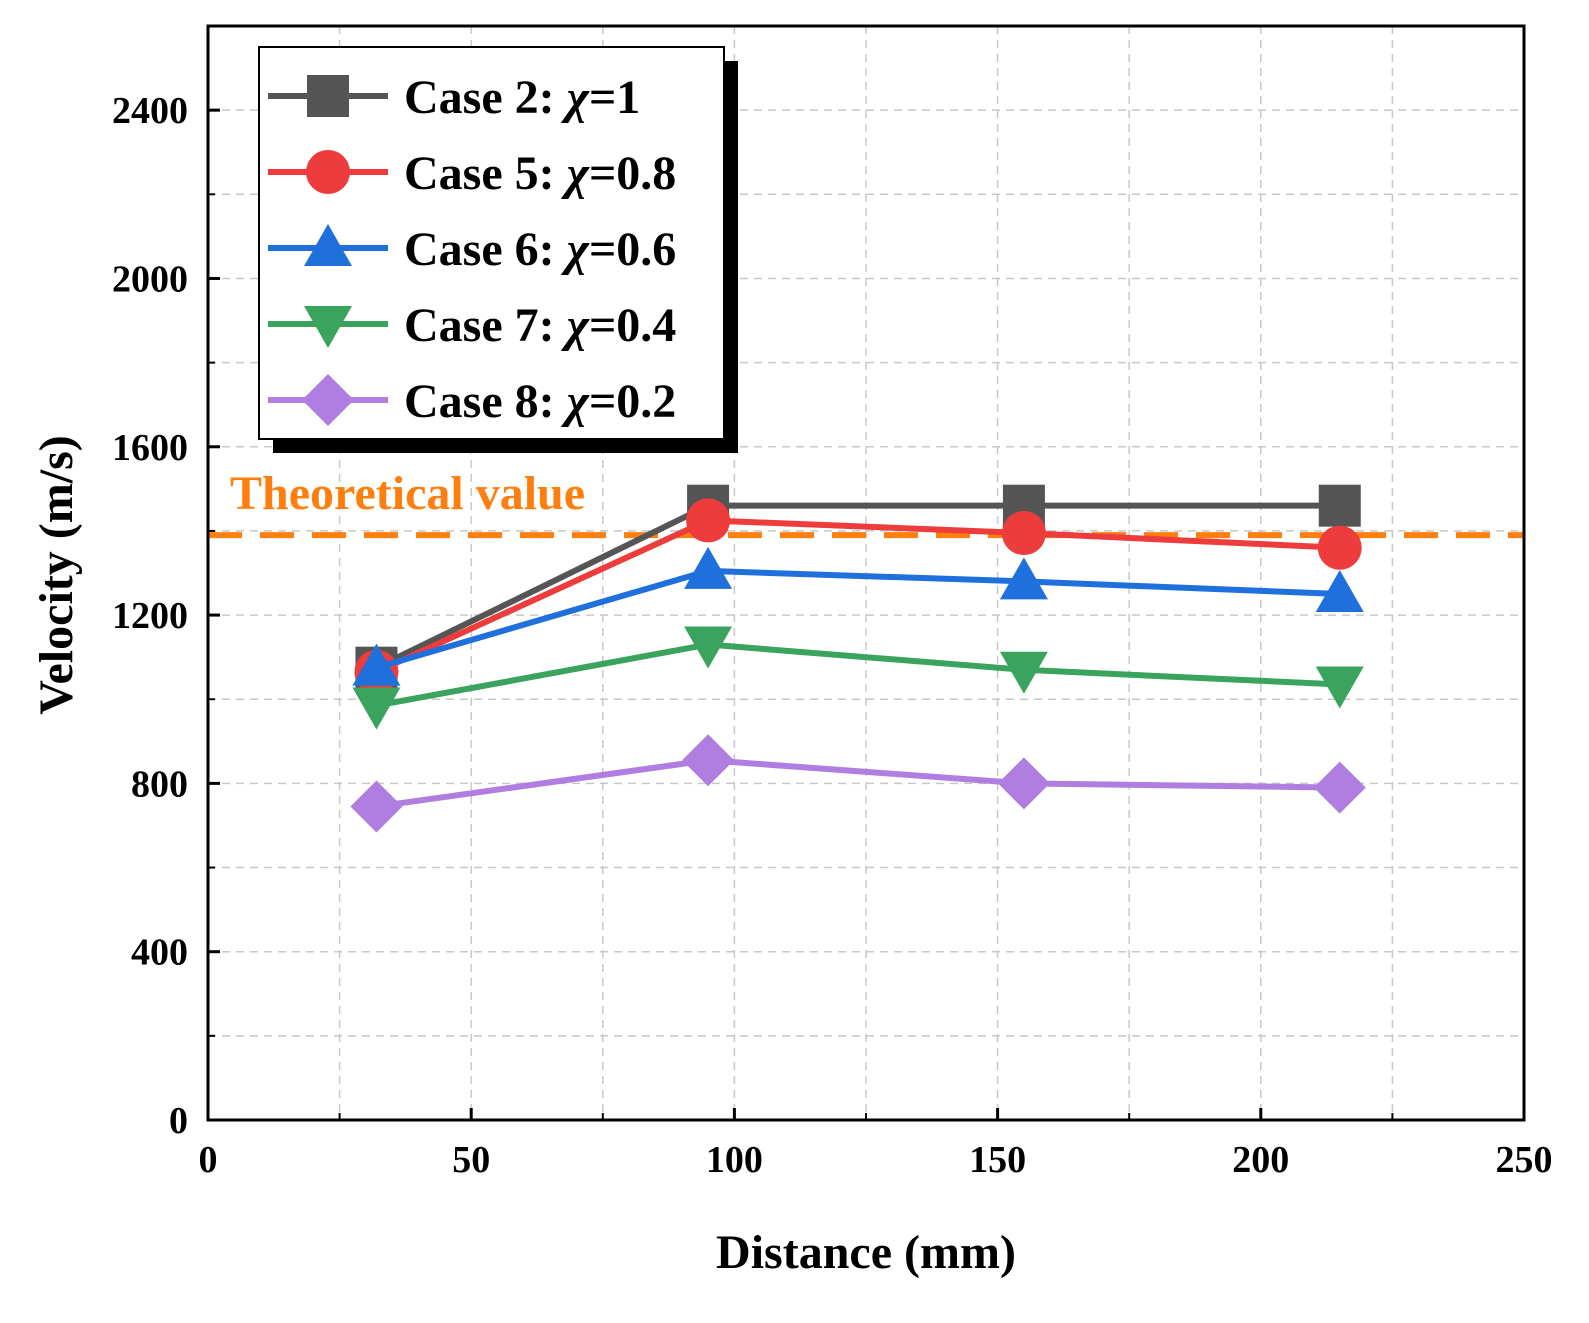  I want to click on y-tick-label: 0, so click(178, 1121).